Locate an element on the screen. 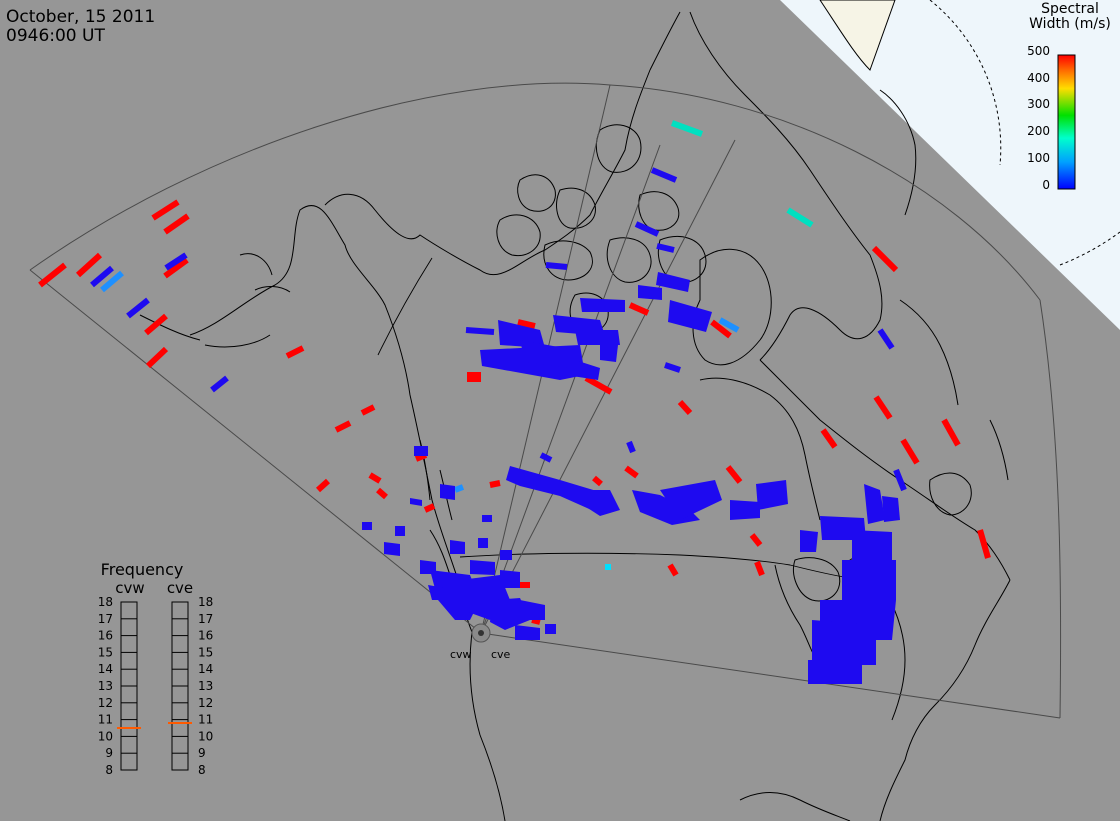 This screenshot has height=821, width=1120. legend-tick-300: 300 is located at coordinates (1038, 104).